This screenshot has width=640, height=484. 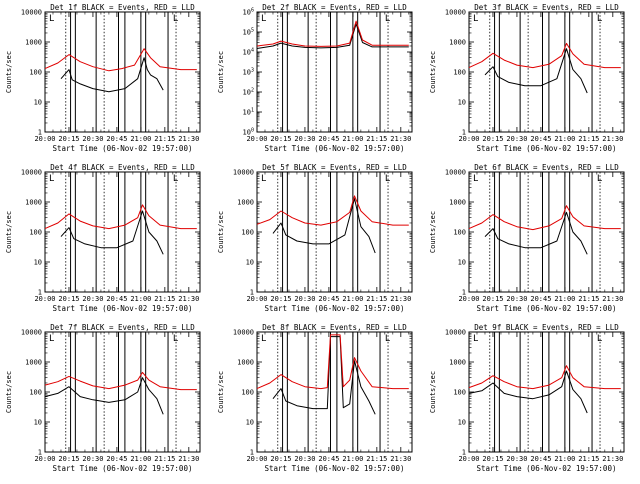 I want to click on panel-9-xtick-label: 20:30, so click(x=516, y=459).